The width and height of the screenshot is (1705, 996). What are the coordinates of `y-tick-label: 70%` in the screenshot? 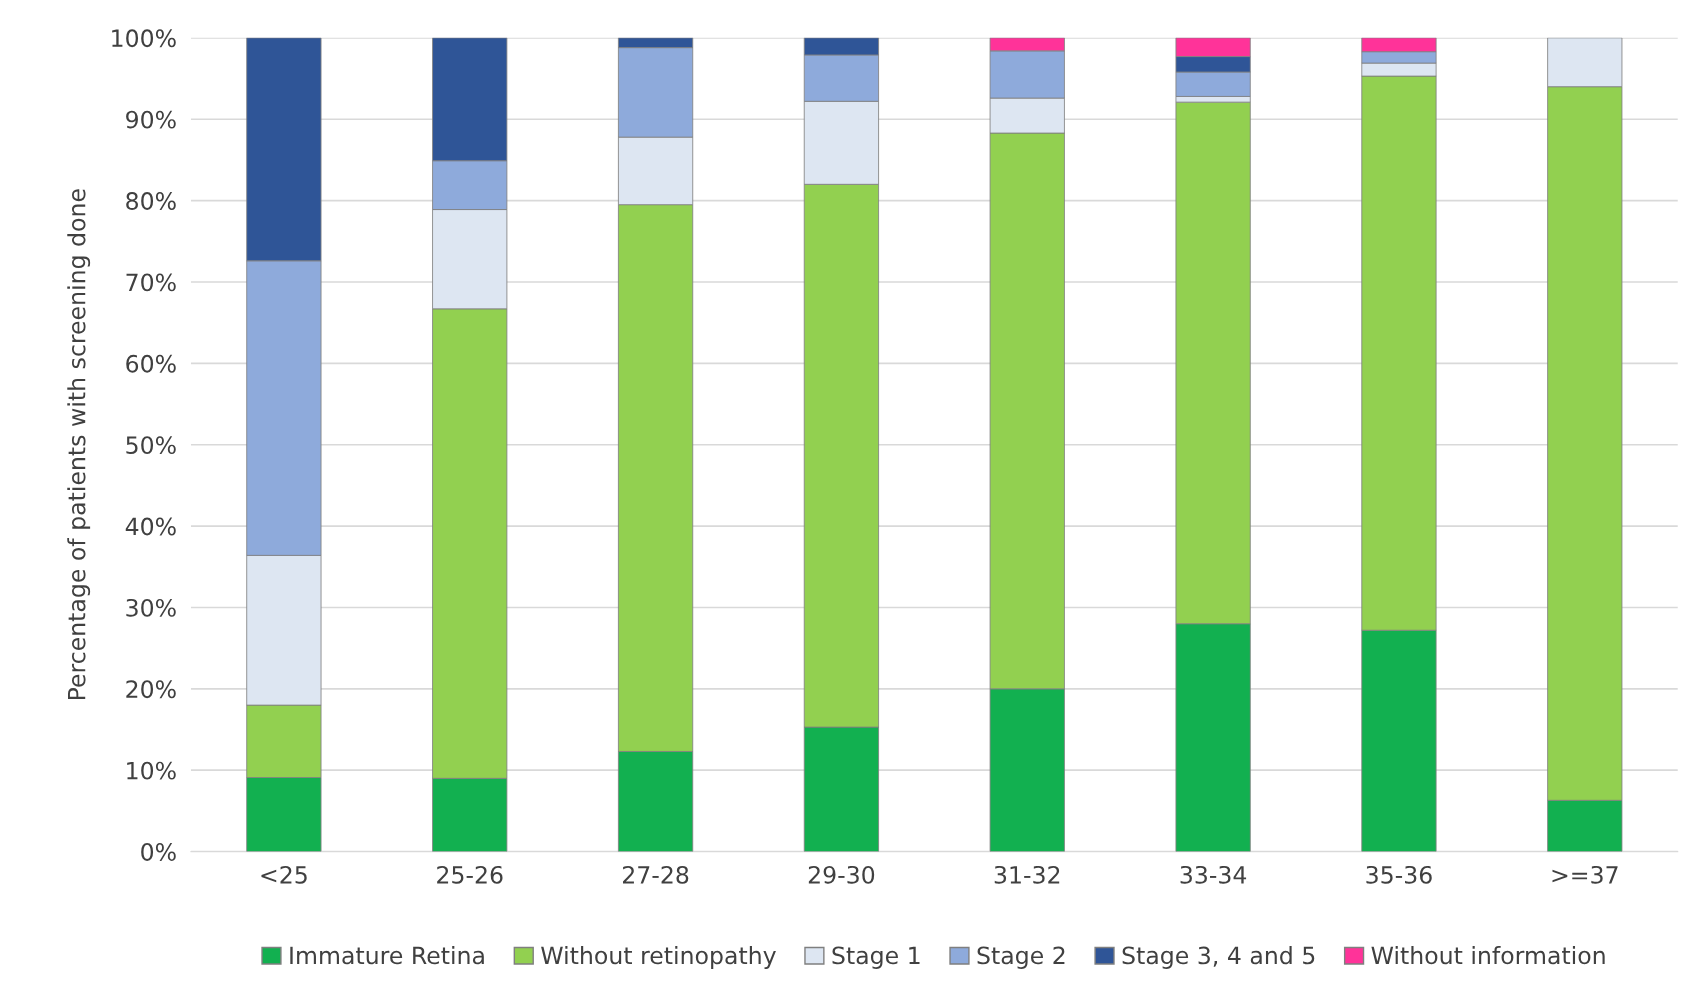 It's located at (151, 282).